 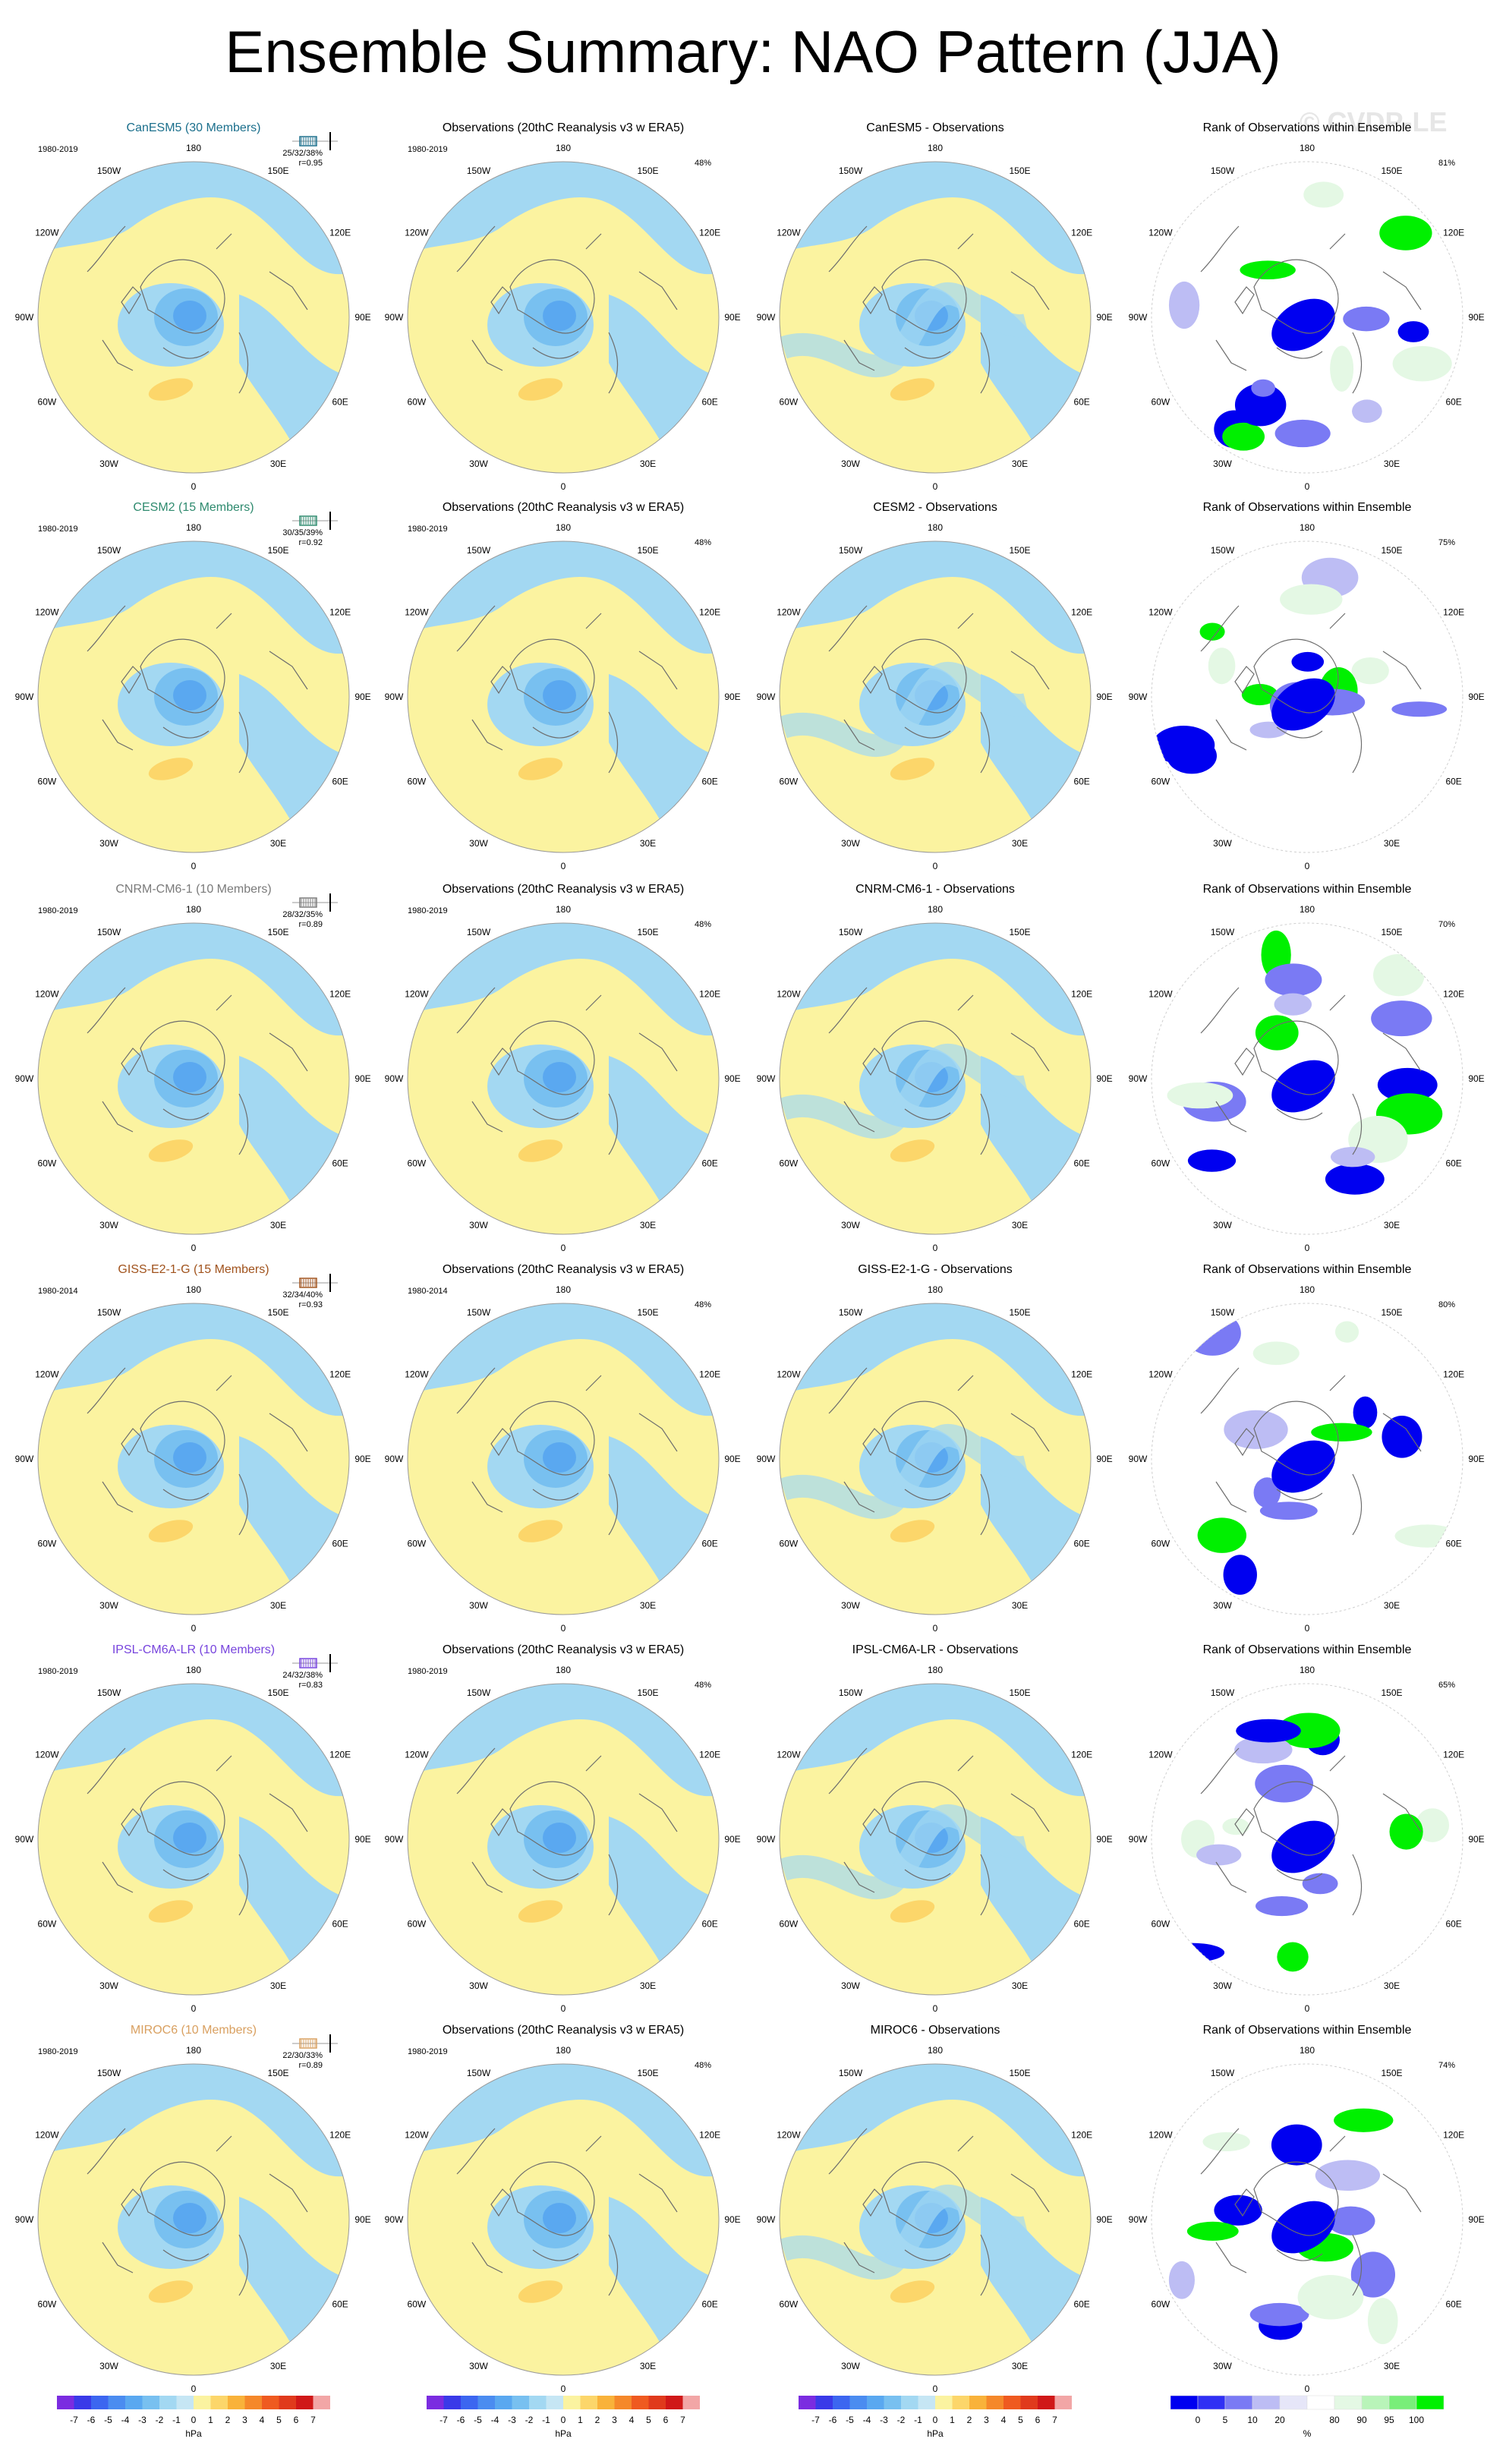 What do you see at coordinates (302, 2055) in the screenshot?
I see `stats-label: 22/30/33%` at bounding box center [302, 2055].